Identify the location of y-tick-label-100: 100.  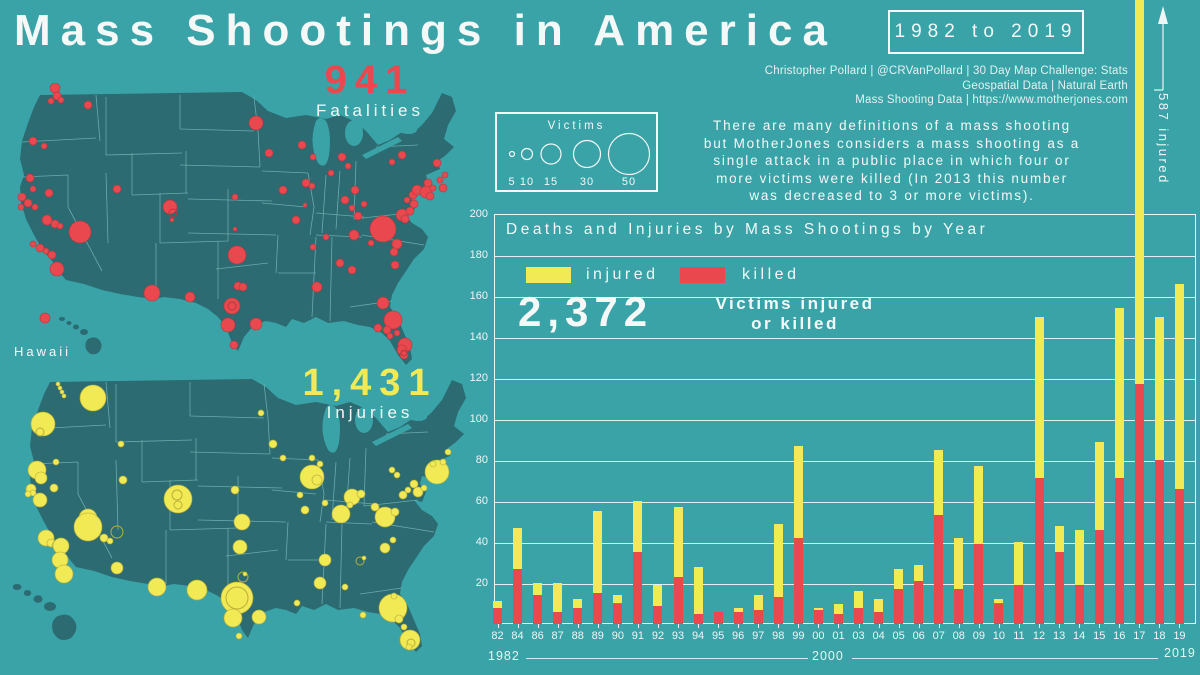
(478, 419).